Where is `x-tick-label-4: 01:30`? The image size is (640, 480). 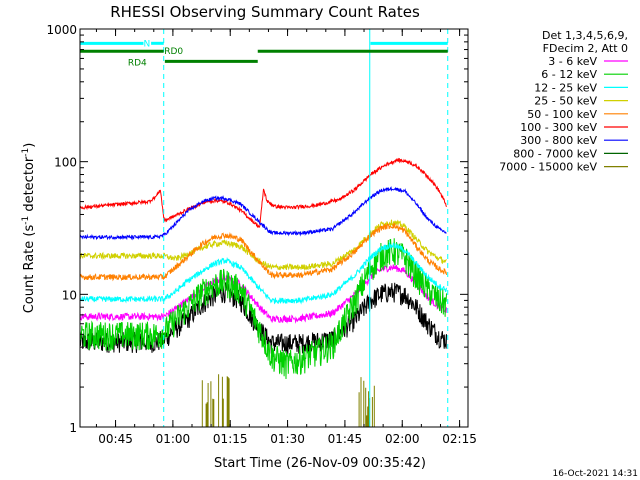 x-tick-label-4: 01:30 is located at coordinates (287, 439).